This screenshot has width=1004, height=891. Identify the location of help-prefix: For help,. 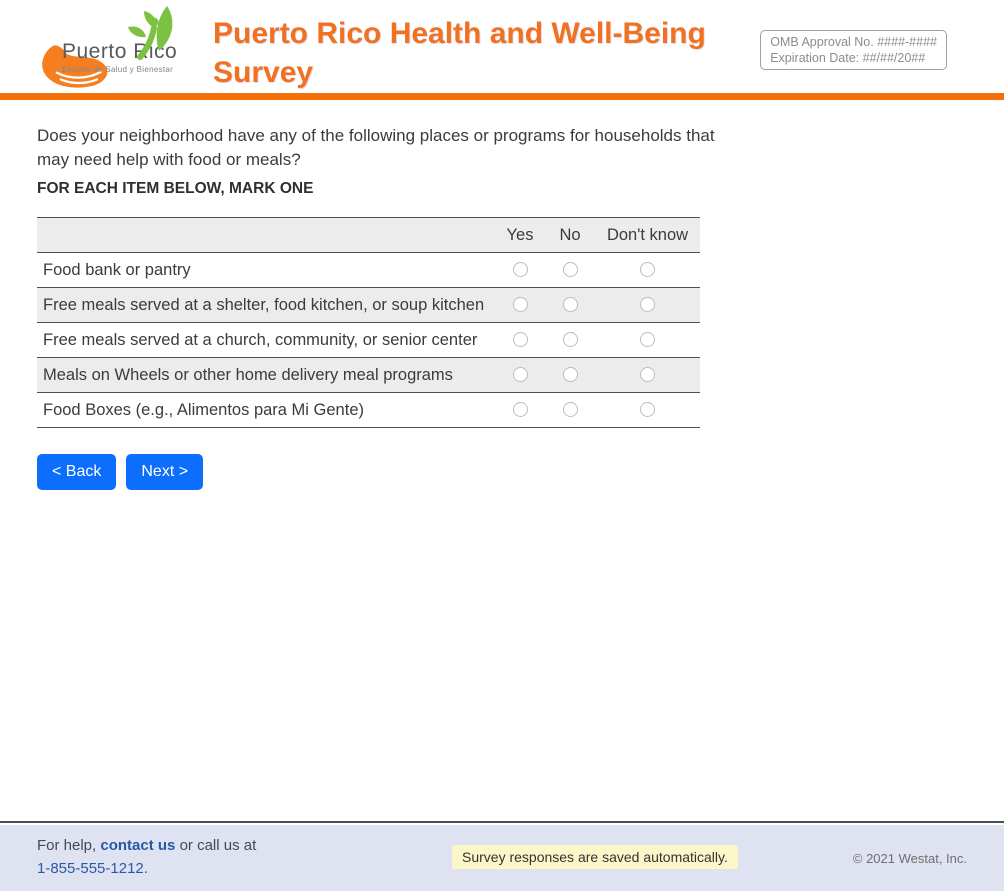
(67, 845).